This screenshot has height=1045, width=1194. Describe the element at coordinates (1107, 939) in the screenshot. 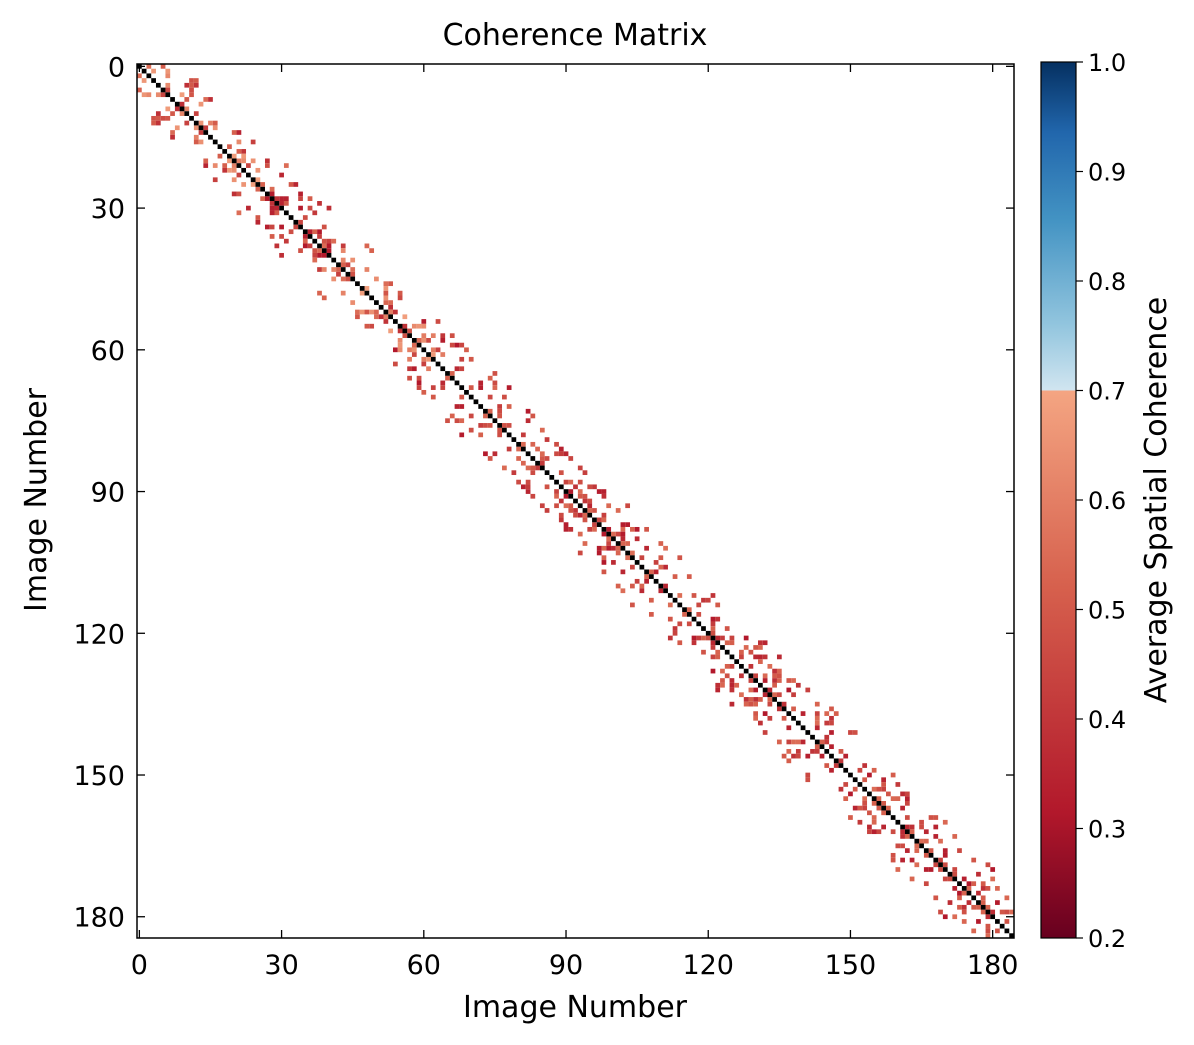

I see `colorbar-tick-label: 0.2` at that location.